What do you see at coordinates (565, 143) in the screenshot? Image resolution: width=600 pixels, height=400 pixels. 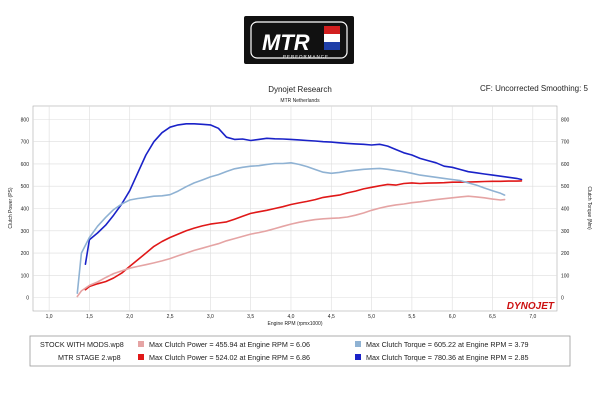 I see `y2-tick-label: 700` at bounding box center [565, 143].